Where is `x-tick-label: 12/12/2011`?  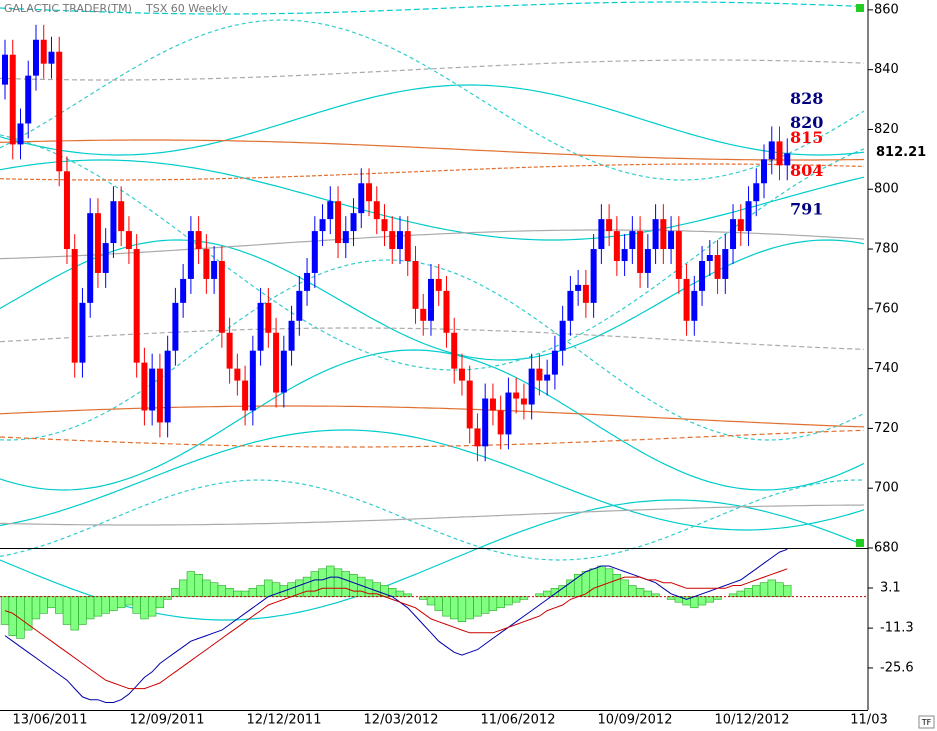 x-tick-label: 12/12/2011 is located at coordinates (284, 720).